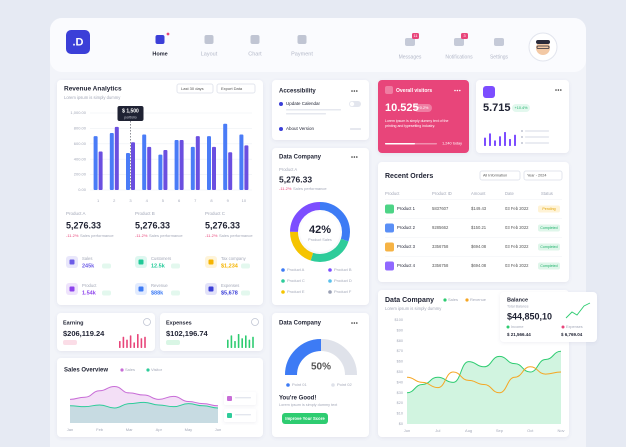  I want to click on stat-label: Tax company, so click(234, 258).